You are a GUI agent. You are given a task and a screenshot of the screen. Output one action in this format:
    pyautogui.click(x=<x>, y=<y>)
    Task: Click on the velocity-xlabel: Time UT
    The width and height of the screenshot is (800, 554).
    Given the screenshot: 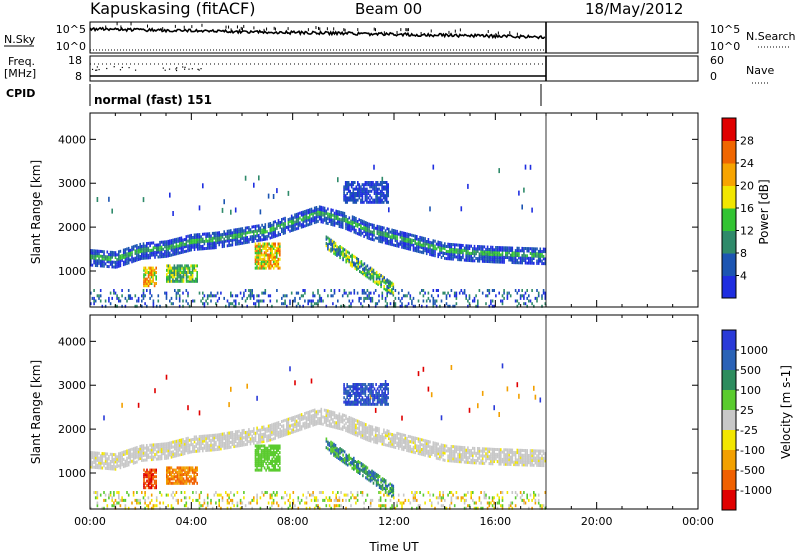 What is the action you would take?
    pyautogui.click(x=393, y=547)
    